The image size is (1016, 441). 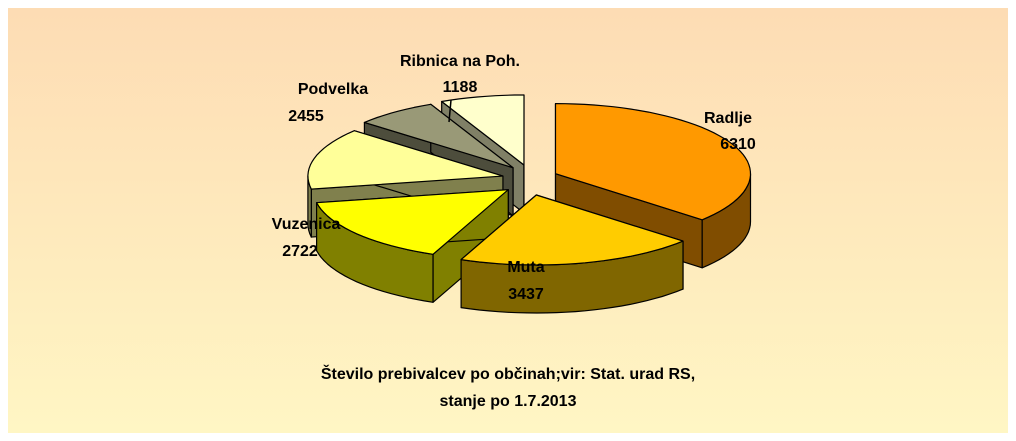 What do you see at coordinates (460, 61) in the screenshot?
I see `slice-label: Ribnica na Poh.` at bounding box center [460, 61].